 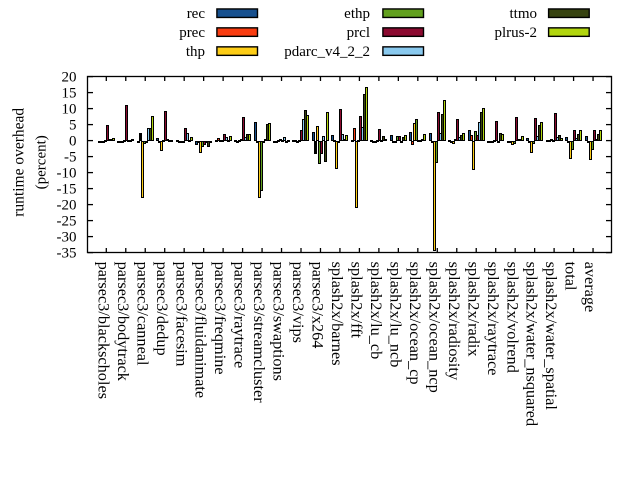 What do you see at coordinates (279, 321) in the screenshot?
I see `svg-text: parsec3/swaptions` at bounding box center [279, 321].